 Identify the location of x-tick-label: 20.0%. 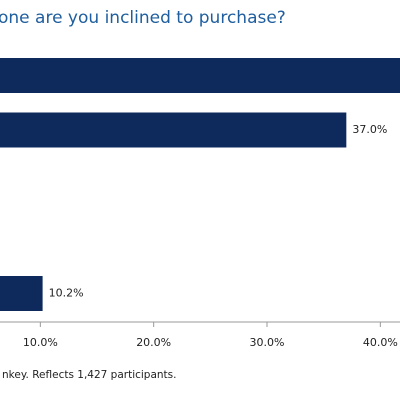
(153, 342).